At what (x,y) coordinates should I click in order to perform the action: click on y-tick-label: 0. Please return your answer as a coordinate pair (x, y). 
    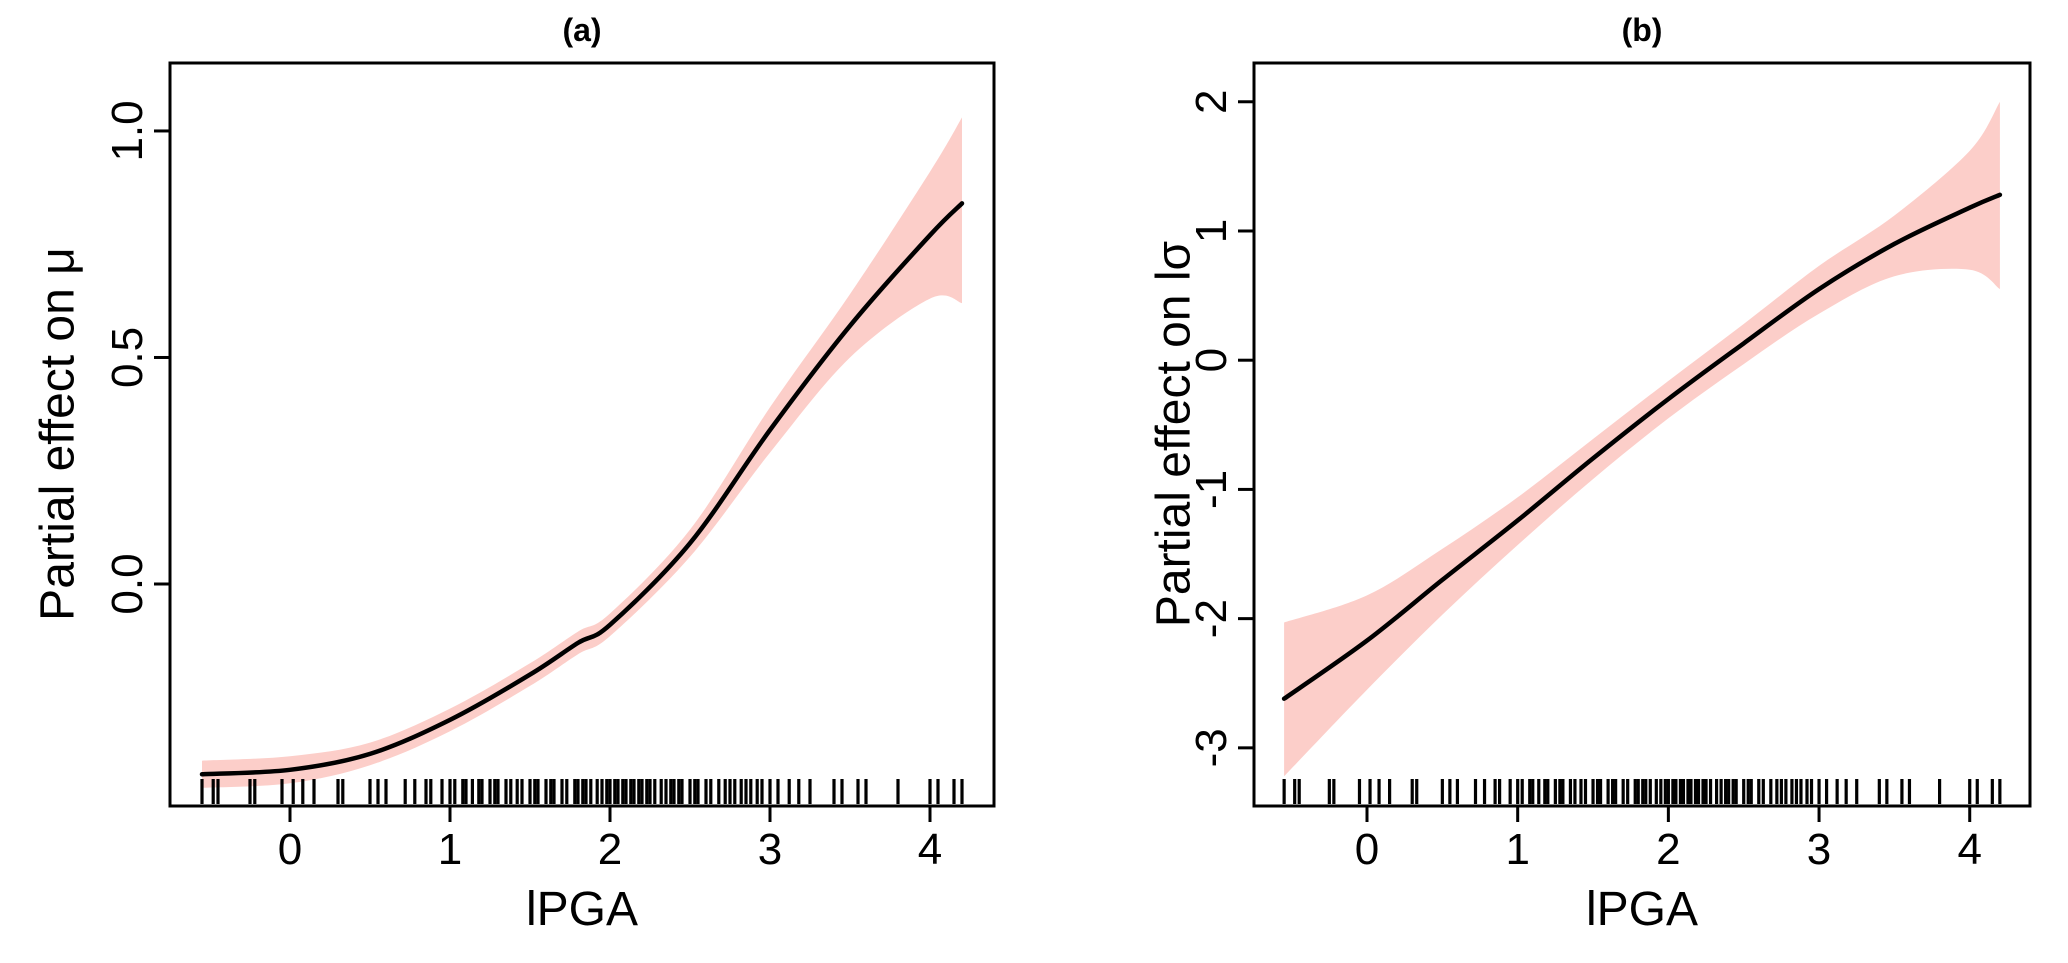
    Looking at the image, I should click on (1211, 360).